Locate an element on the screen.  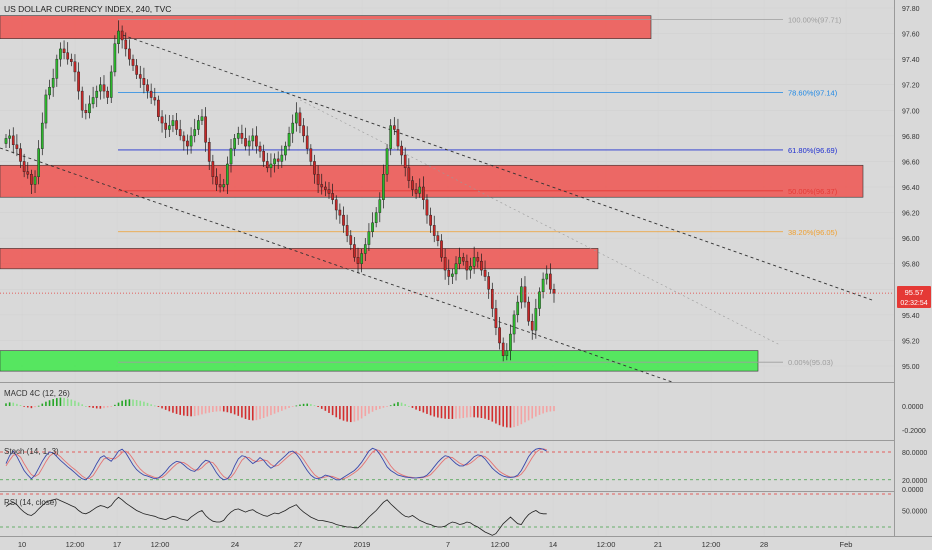
zone-top is located at coordinates (326, 27).